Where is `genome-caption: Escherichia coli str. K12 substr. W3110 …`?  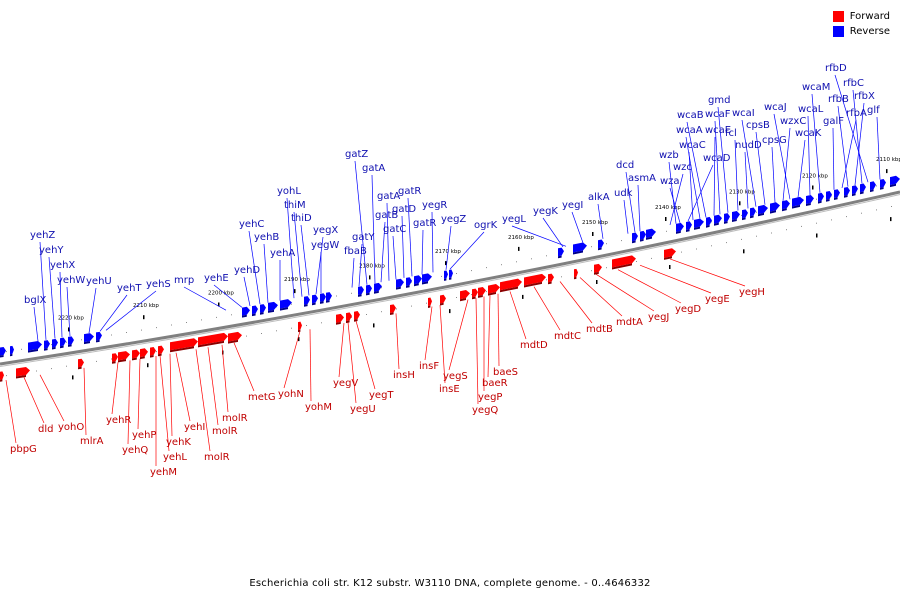
genome-caption: Escherichia coli str. K12 substr. W3110 … is located at coordinates (450, 583).